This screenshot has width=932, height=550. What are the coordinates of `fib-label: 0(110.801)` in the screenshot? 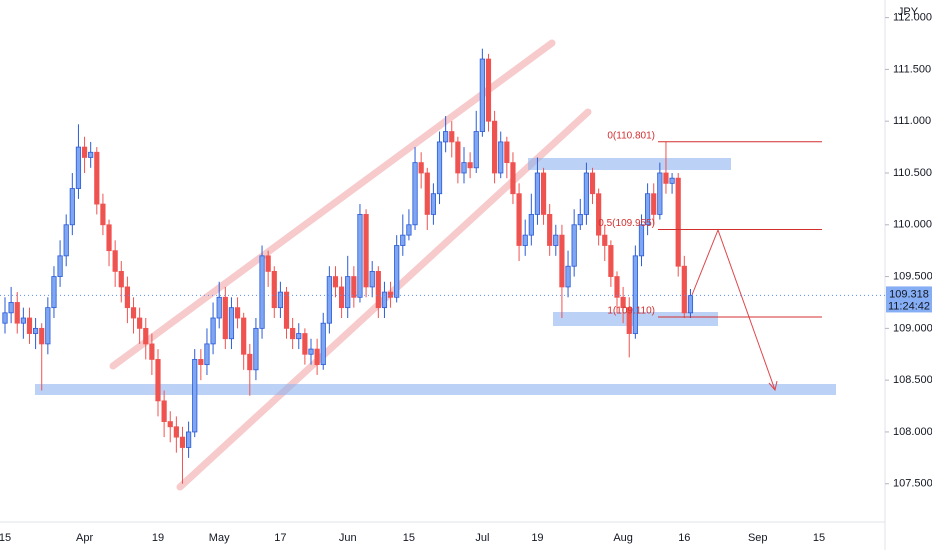 It's located at (631, 135).